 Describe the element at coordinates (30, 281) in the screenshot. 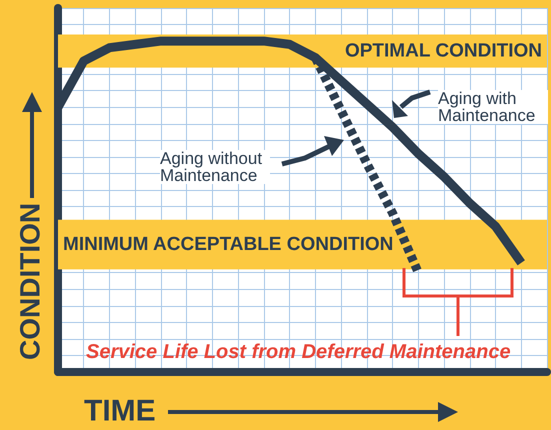

I see `y-axis-title: CONDITION` at that location.